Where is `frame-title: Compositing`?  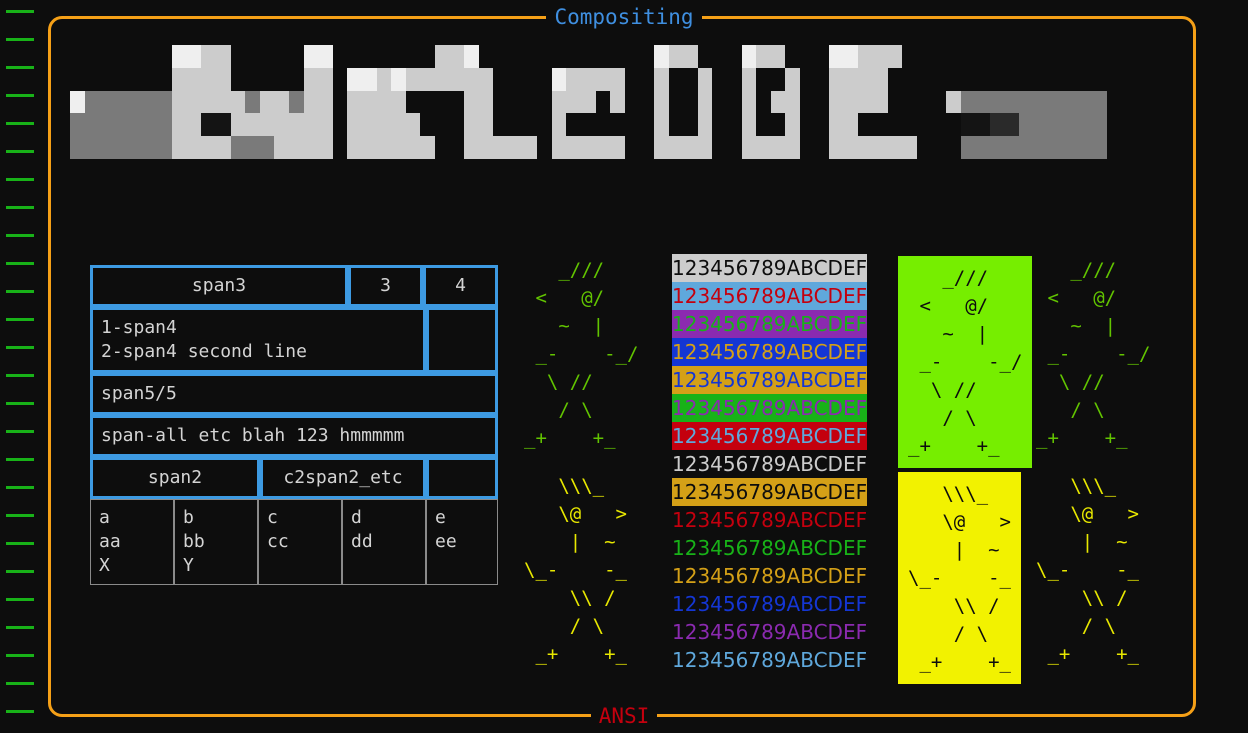 frame-title: Compositing is located at coordinates (624, 17).